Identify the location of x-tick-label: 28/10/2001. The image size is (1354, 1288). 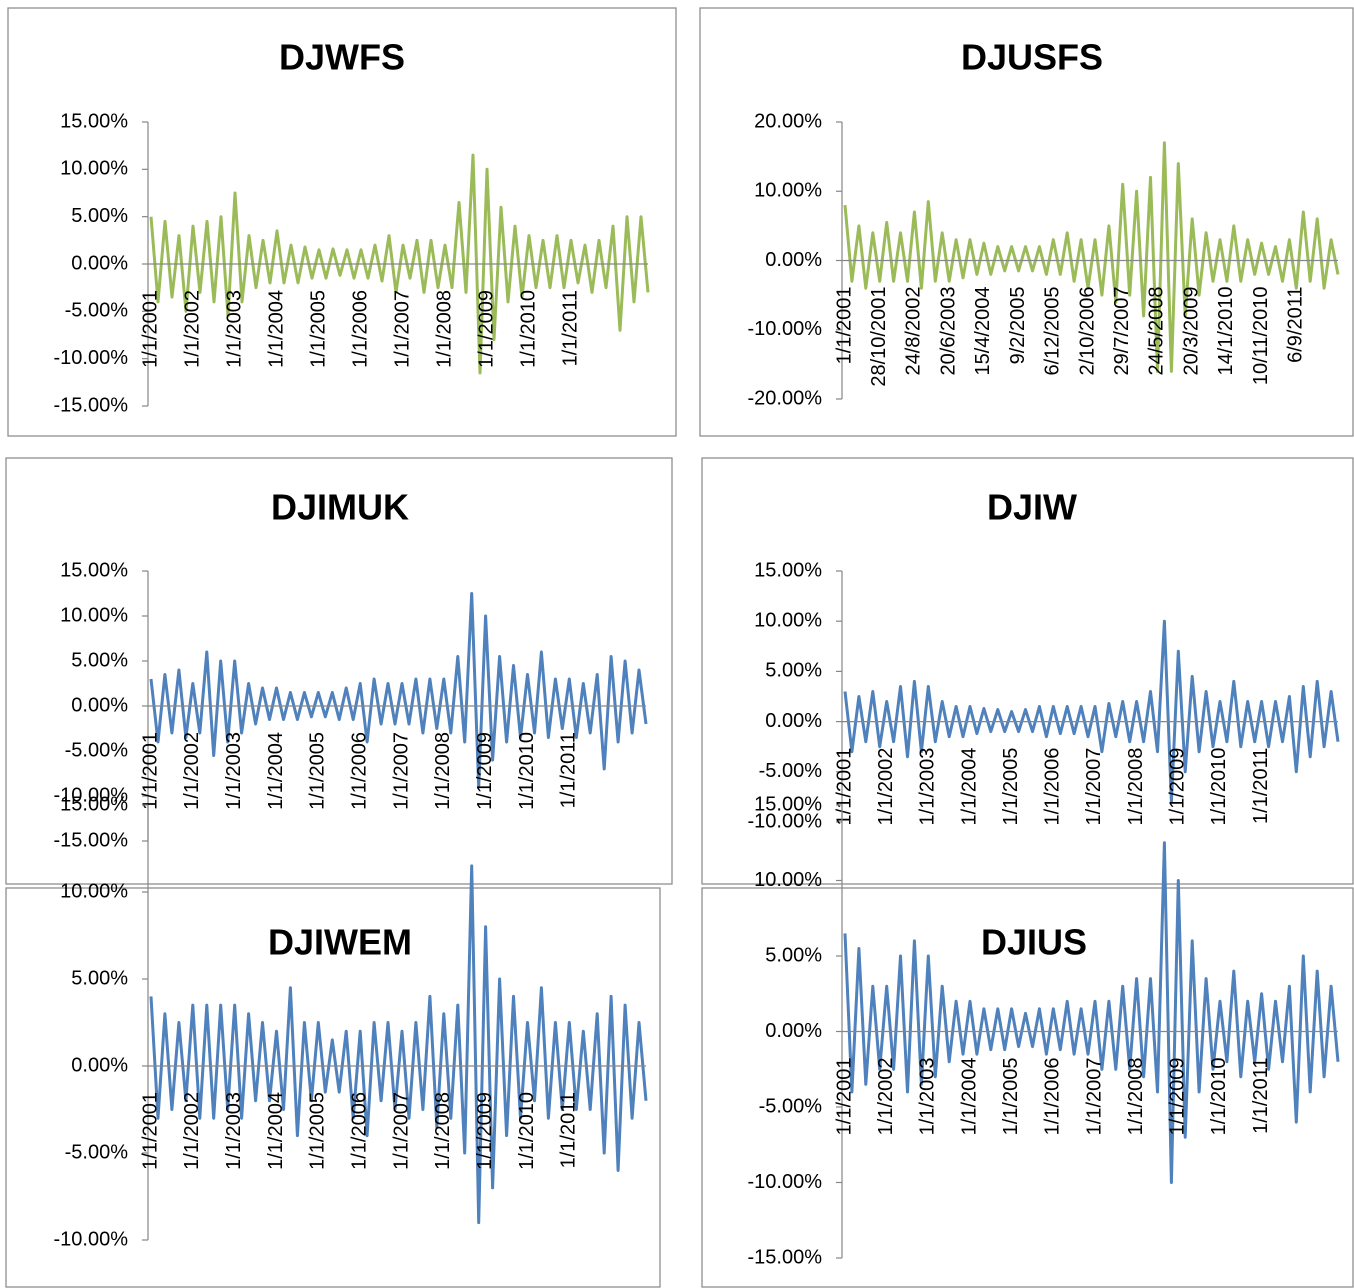
(879, 337).